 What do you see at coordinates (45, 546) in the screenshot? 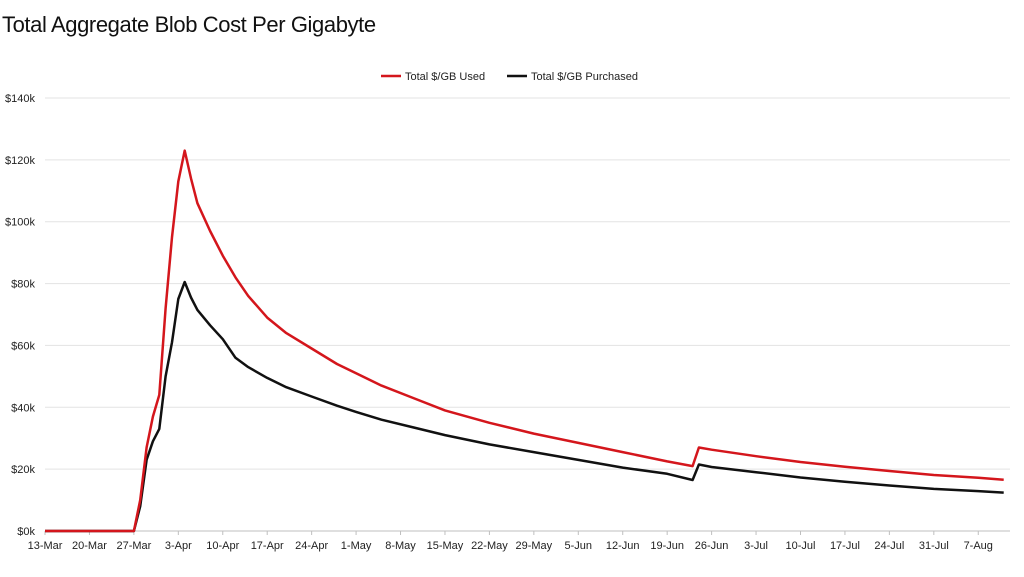
I see `x-tick-label: 13-Mar` at bounding box center [45, 546].